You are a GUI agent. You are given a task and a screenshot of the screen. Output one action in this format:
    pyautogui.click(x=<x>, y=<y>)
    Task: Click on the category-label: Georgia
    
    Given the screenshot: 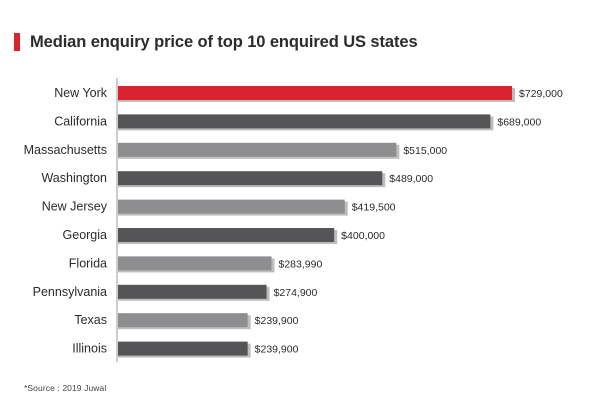 What is the action you would take?
    pyautogui.click(x=85, y=235)
    